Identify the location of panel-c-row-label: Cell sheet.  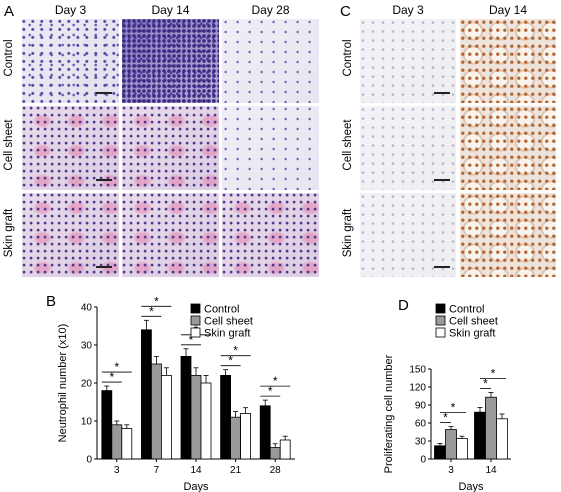
(348, 145).